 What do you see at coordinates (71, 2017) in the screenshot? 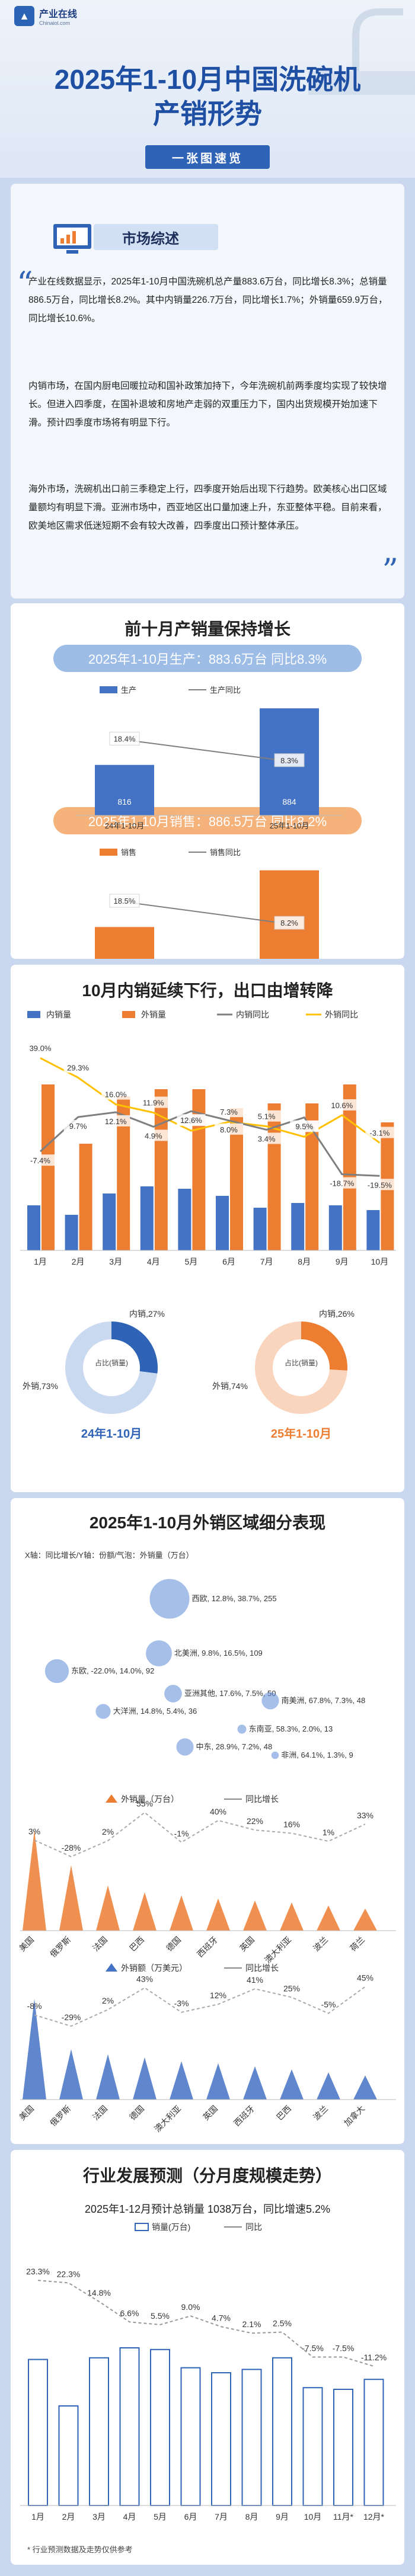
I see `country-amount-yoy-label: -29%` at bounding box center [71, 2017].